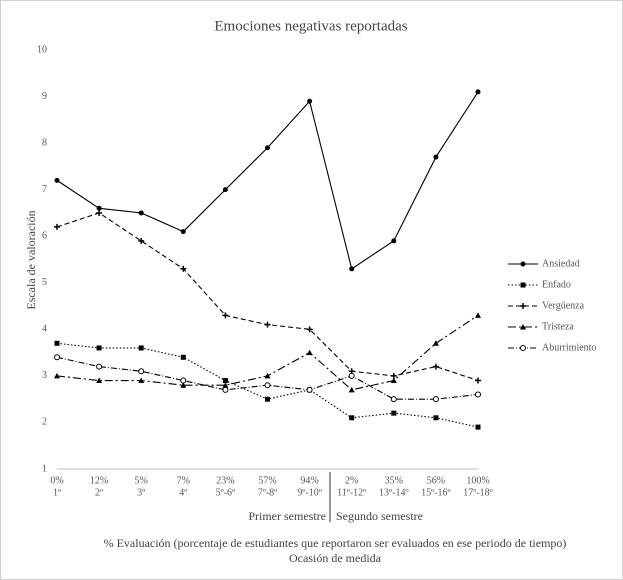 This screenshot has height=580, width=623. Describe the element at coordinates (563, 305) in the screenshot. I see `legend-label: Vergüenza` at that location.